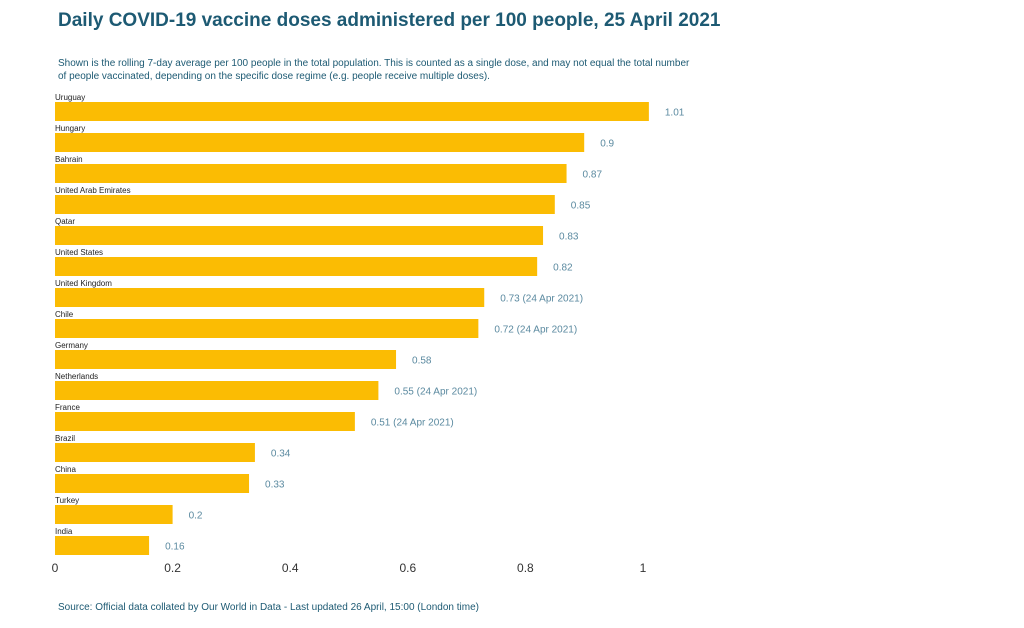  Describe the element at coordinates (79, 252) in the screenshot. I see `category-label: United States` at that location.